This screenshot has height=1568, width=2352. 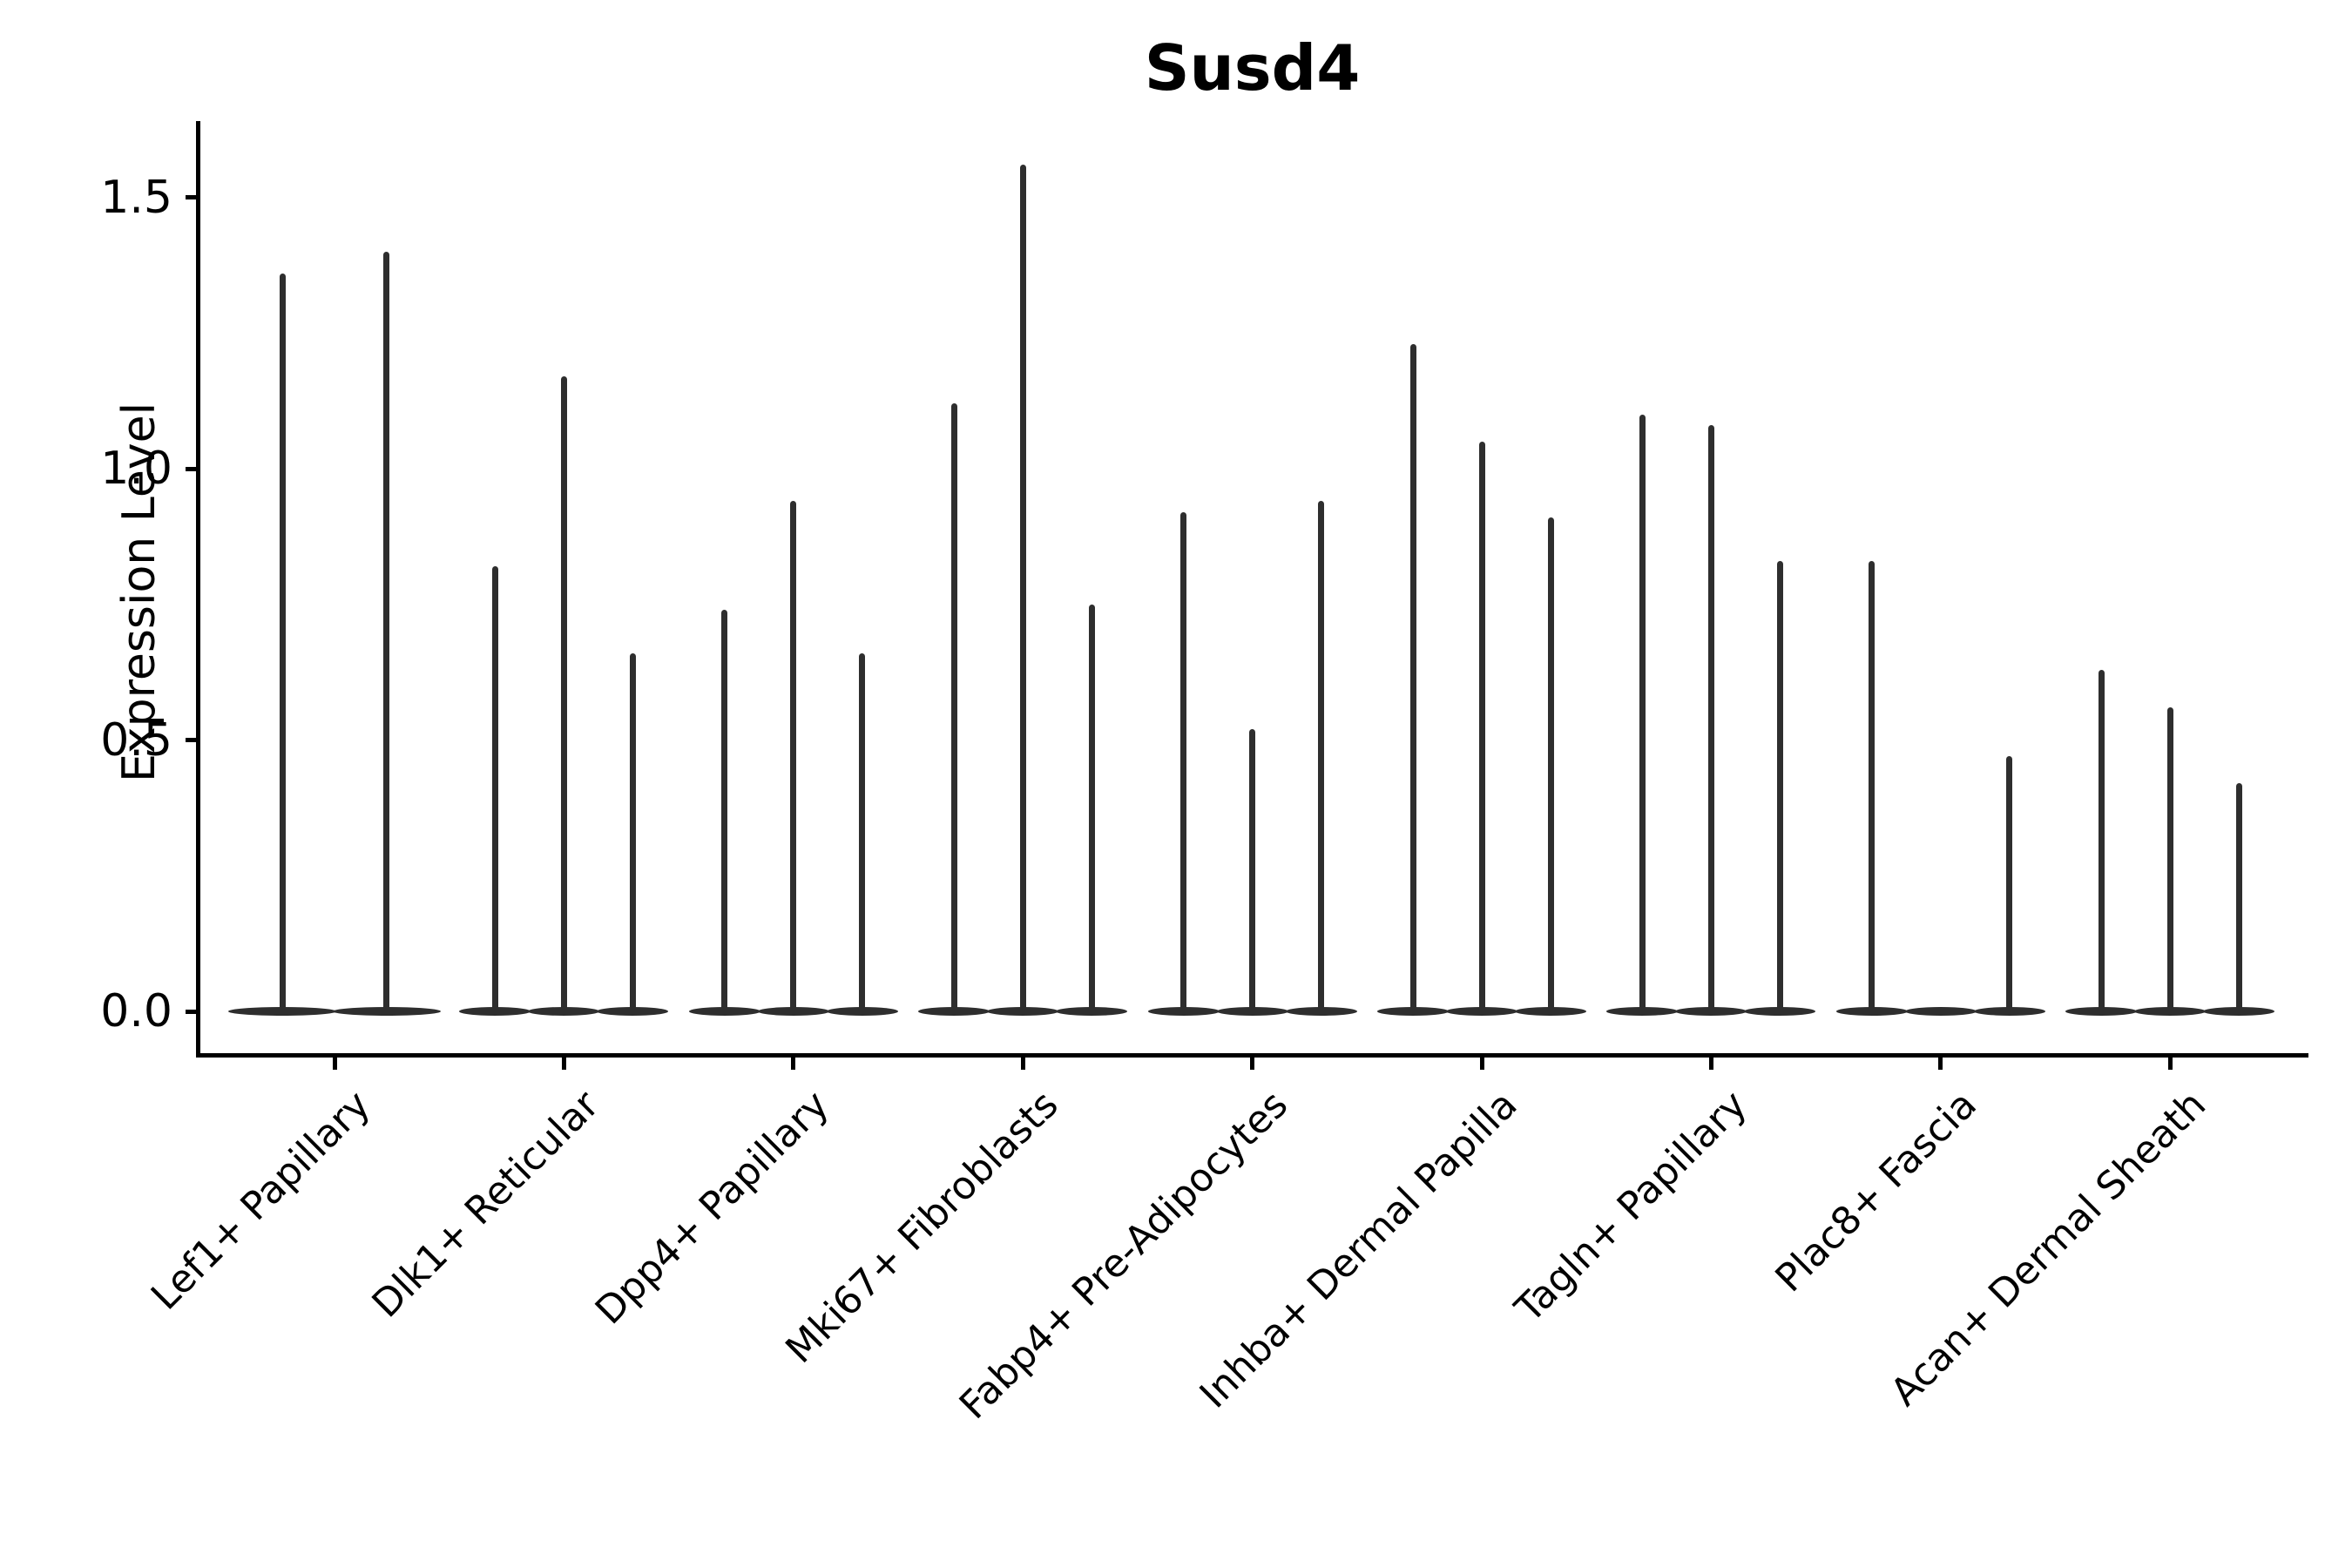 I want to click on y-tick-label: 1.5, so click(x=136, y=198).